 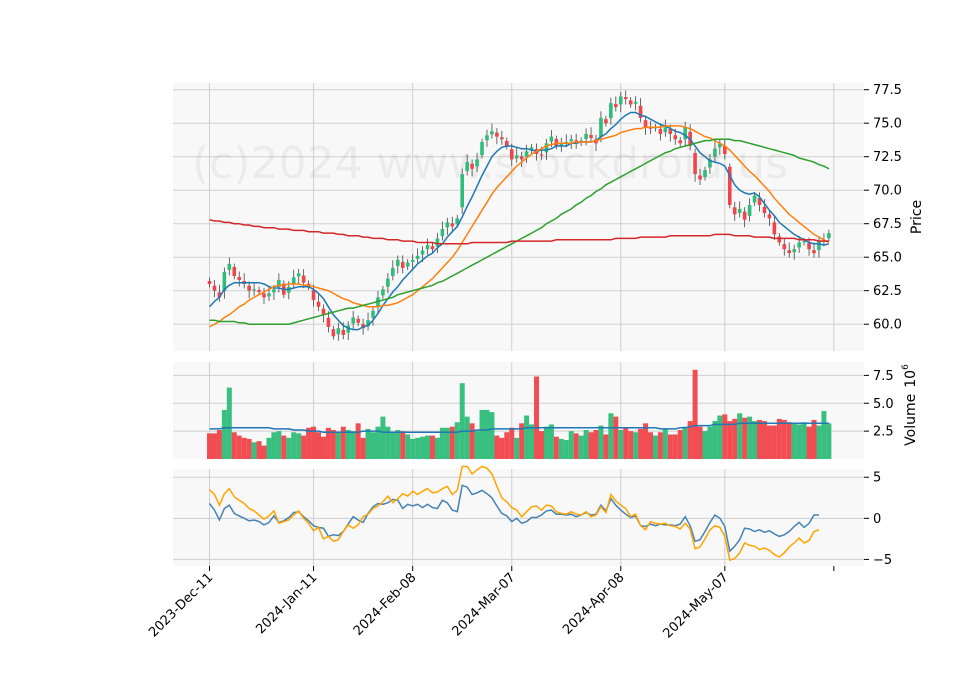 I want to click on ma_long-line, so click(x=519, y=231).